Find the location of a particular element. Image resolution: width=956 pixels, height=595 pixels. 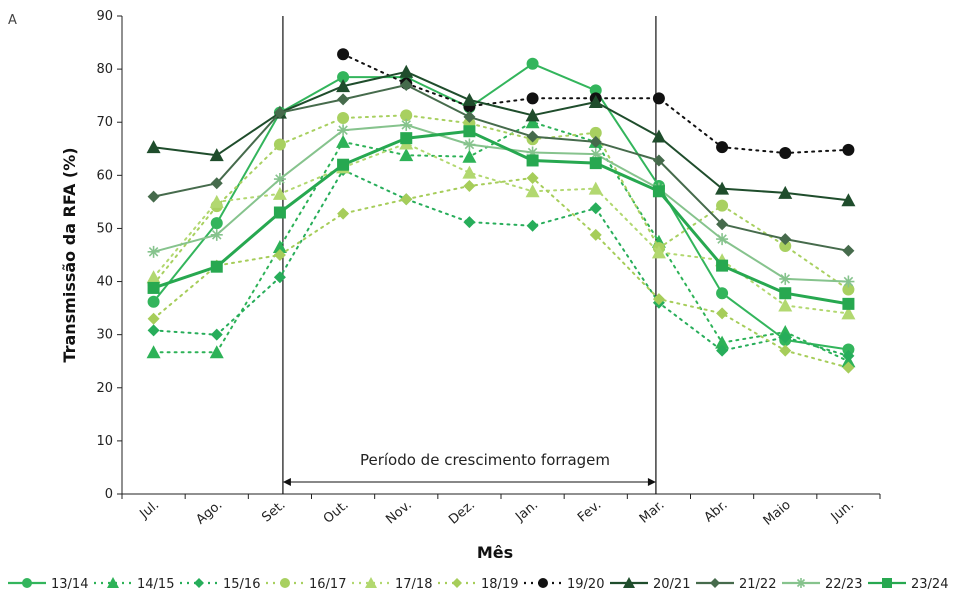

series-line is located at coordinates (596, 103).